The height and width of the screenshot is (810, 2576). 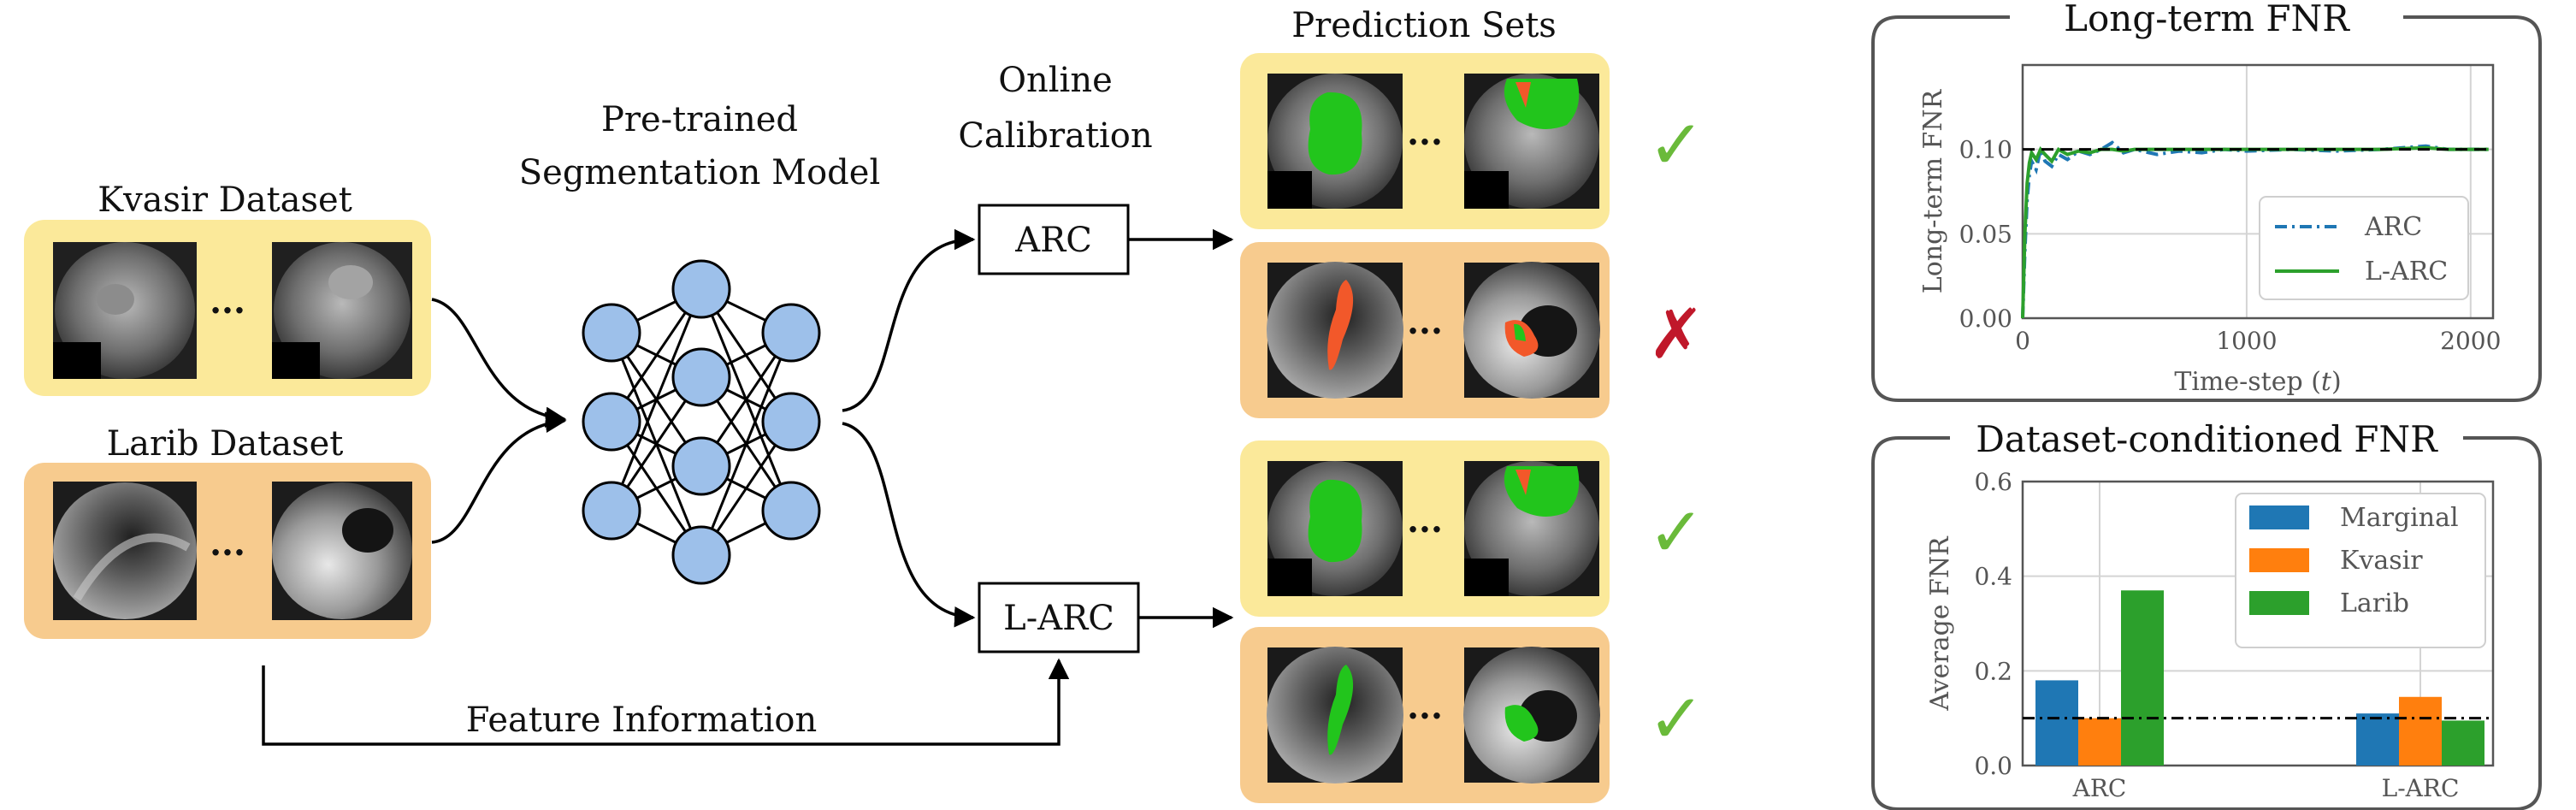 I want to click on legend-label: ARC, so click(x=2393, y=227).